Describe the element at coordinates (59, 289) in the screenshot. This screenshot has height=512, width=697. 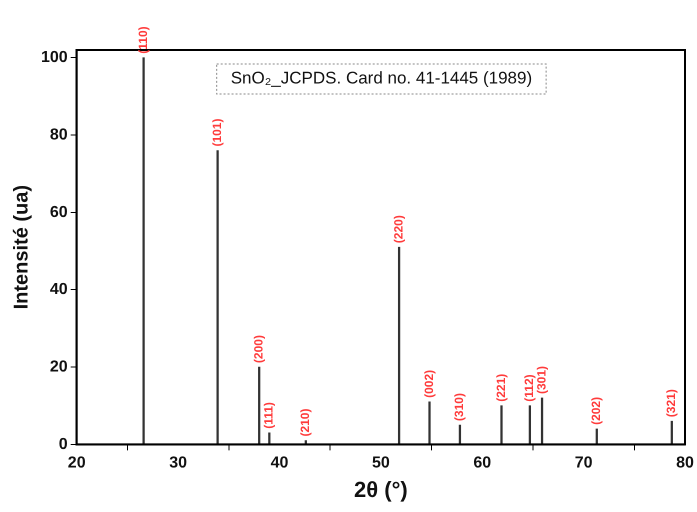
I see `y-tick-label: 40` at that location.